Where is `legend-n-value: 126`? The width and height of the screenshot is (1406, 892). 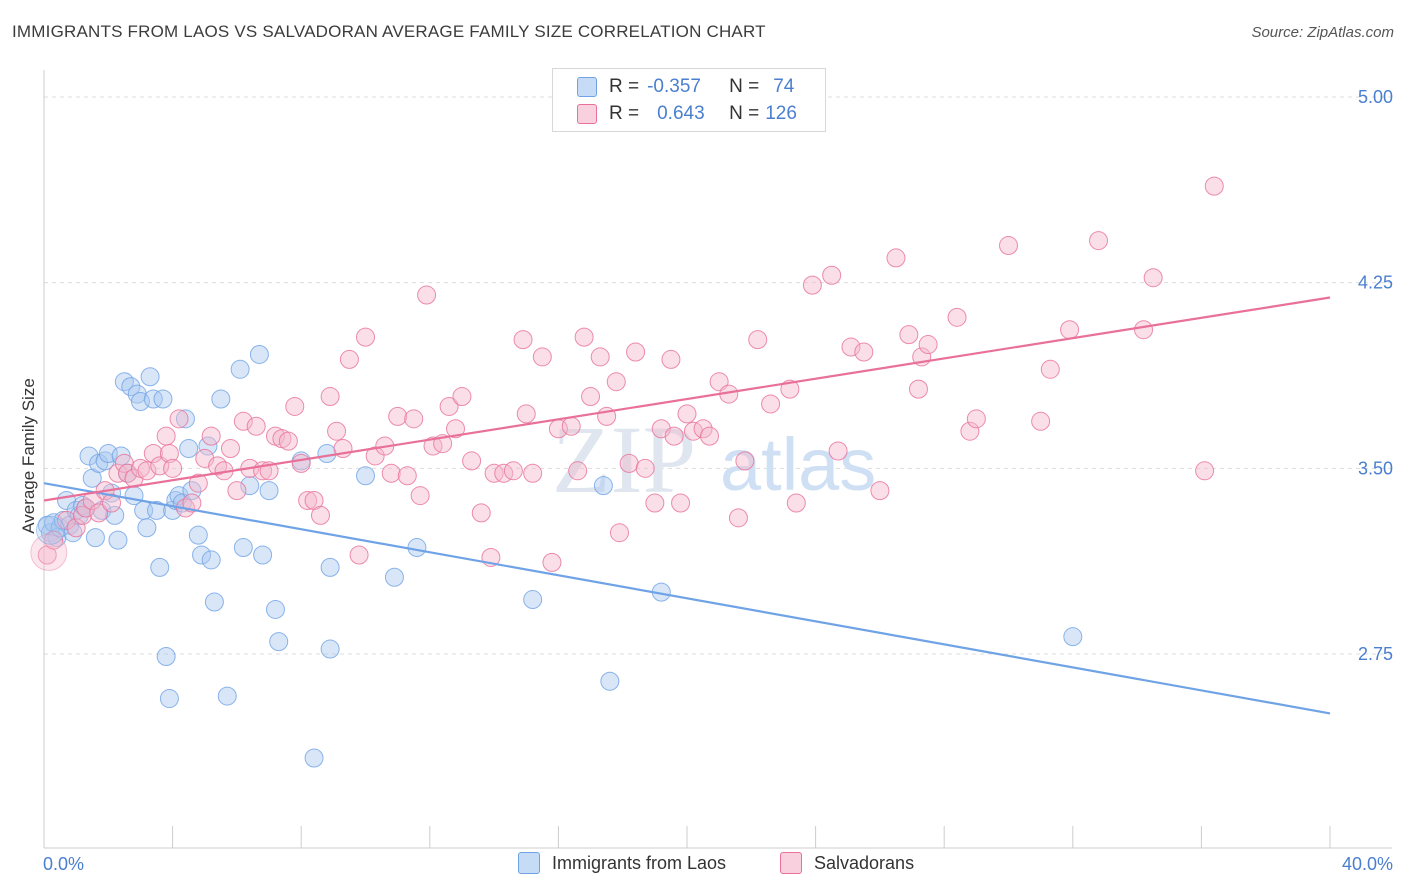
legend-n-value: 126 is located at coordinates (781, 113).